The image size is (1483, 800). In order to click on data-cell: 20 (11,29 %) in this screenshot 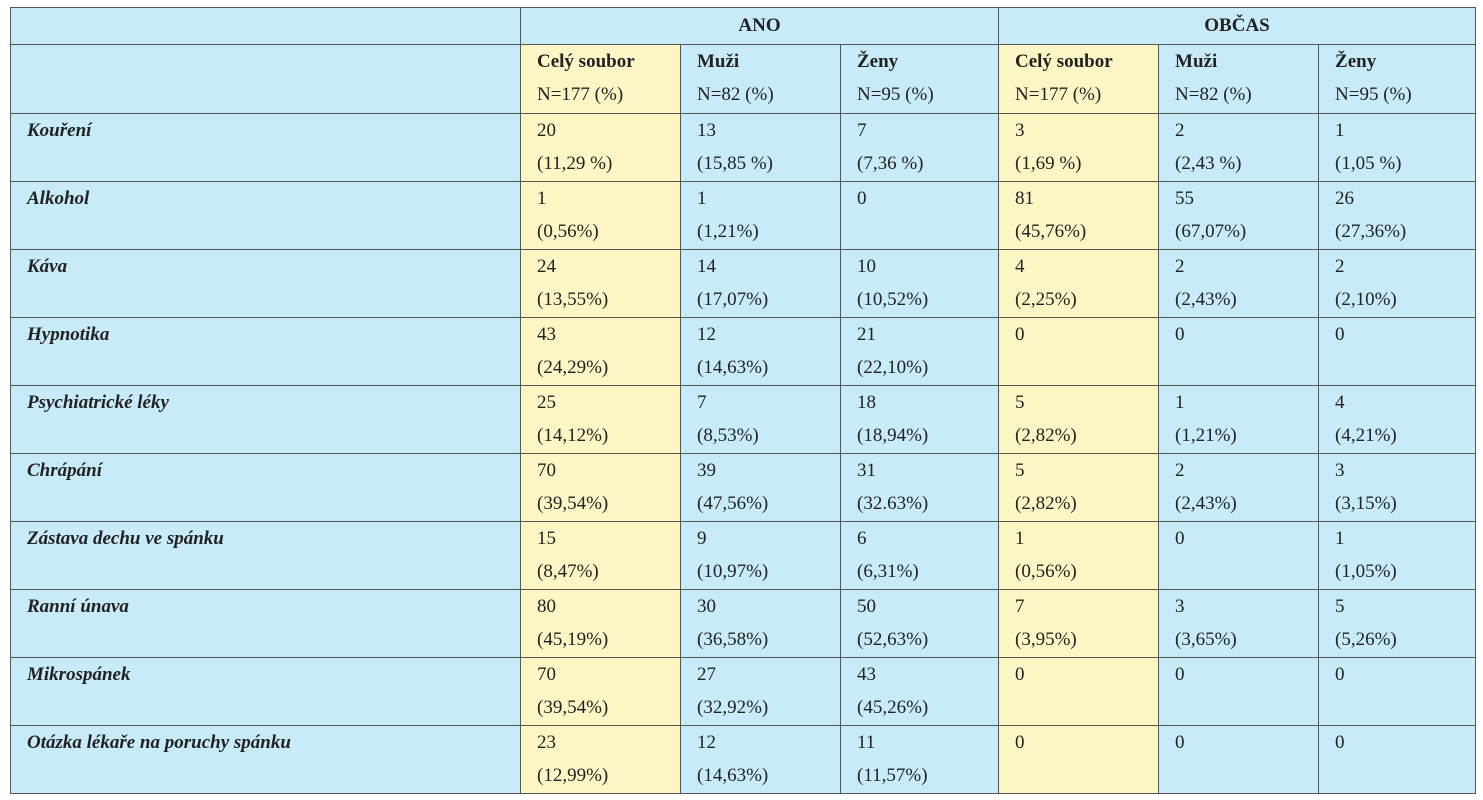, I will do `click(600, 147)`.